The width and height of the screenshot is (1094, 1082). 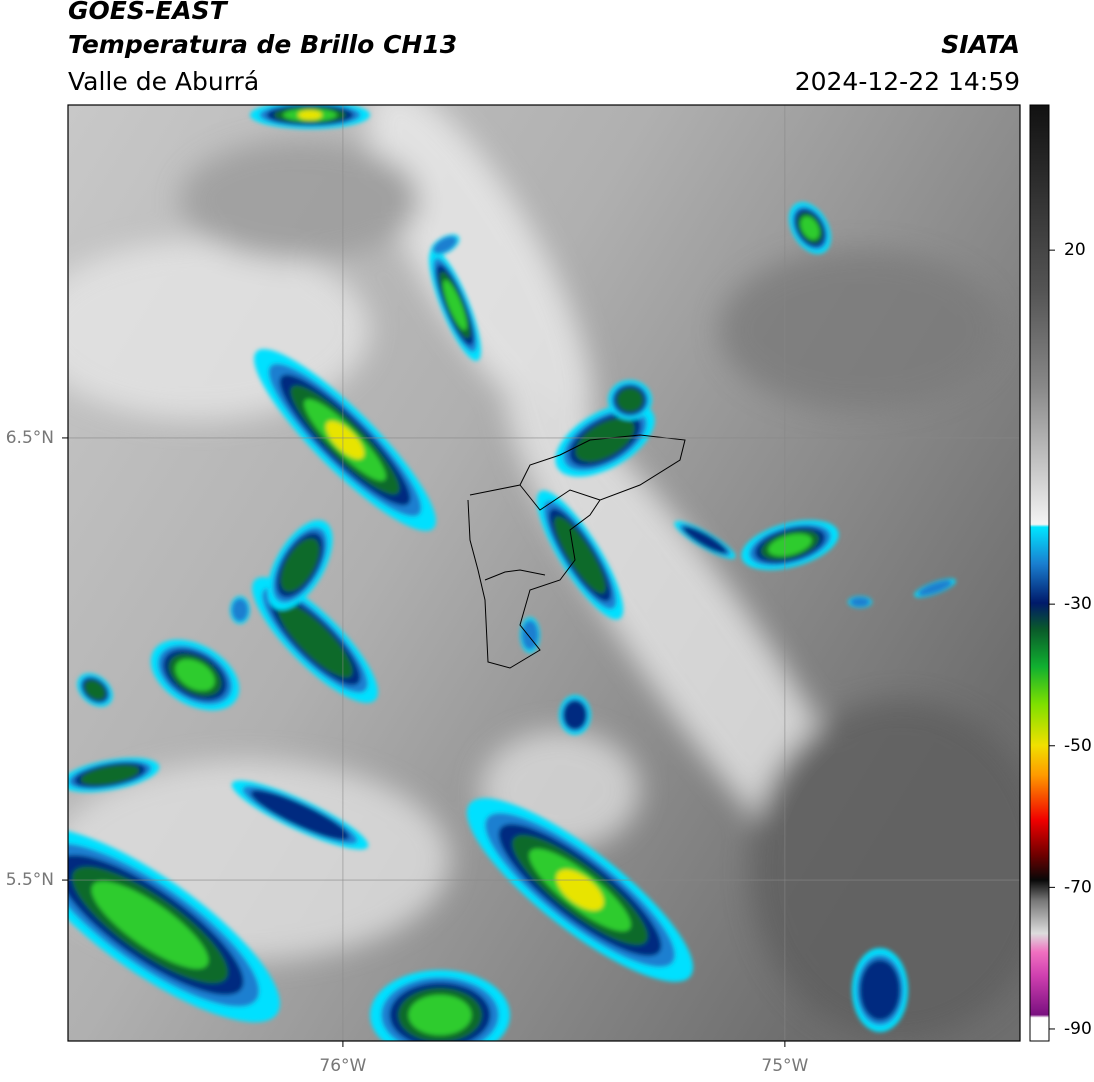 What do you see at coordinates (980, 44) in the screenshot?
I see `source: SIATA` at bounding box center [980, 44].